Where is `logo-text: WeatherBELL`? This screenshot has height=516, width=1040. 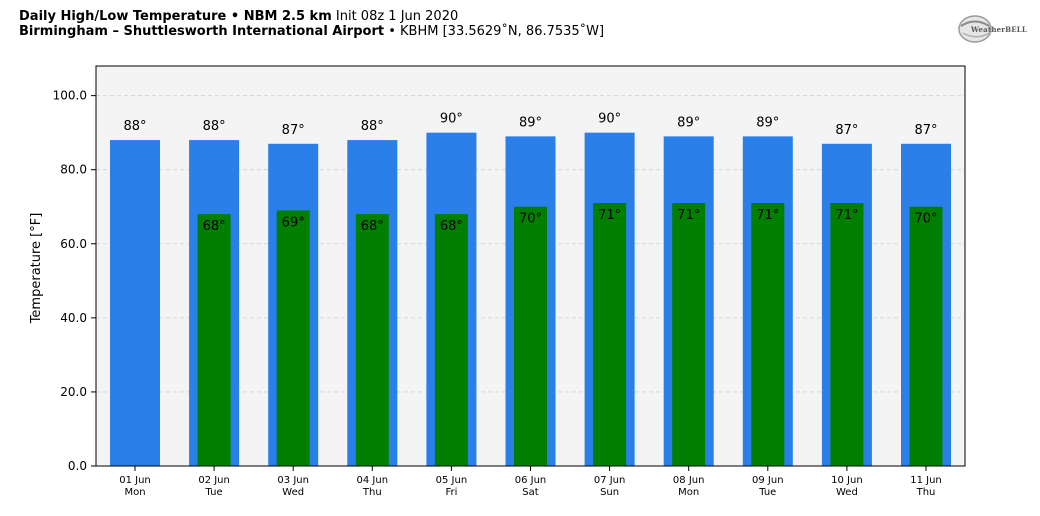
logo-text: WeatherBELL is located at coordinates (999, 29).